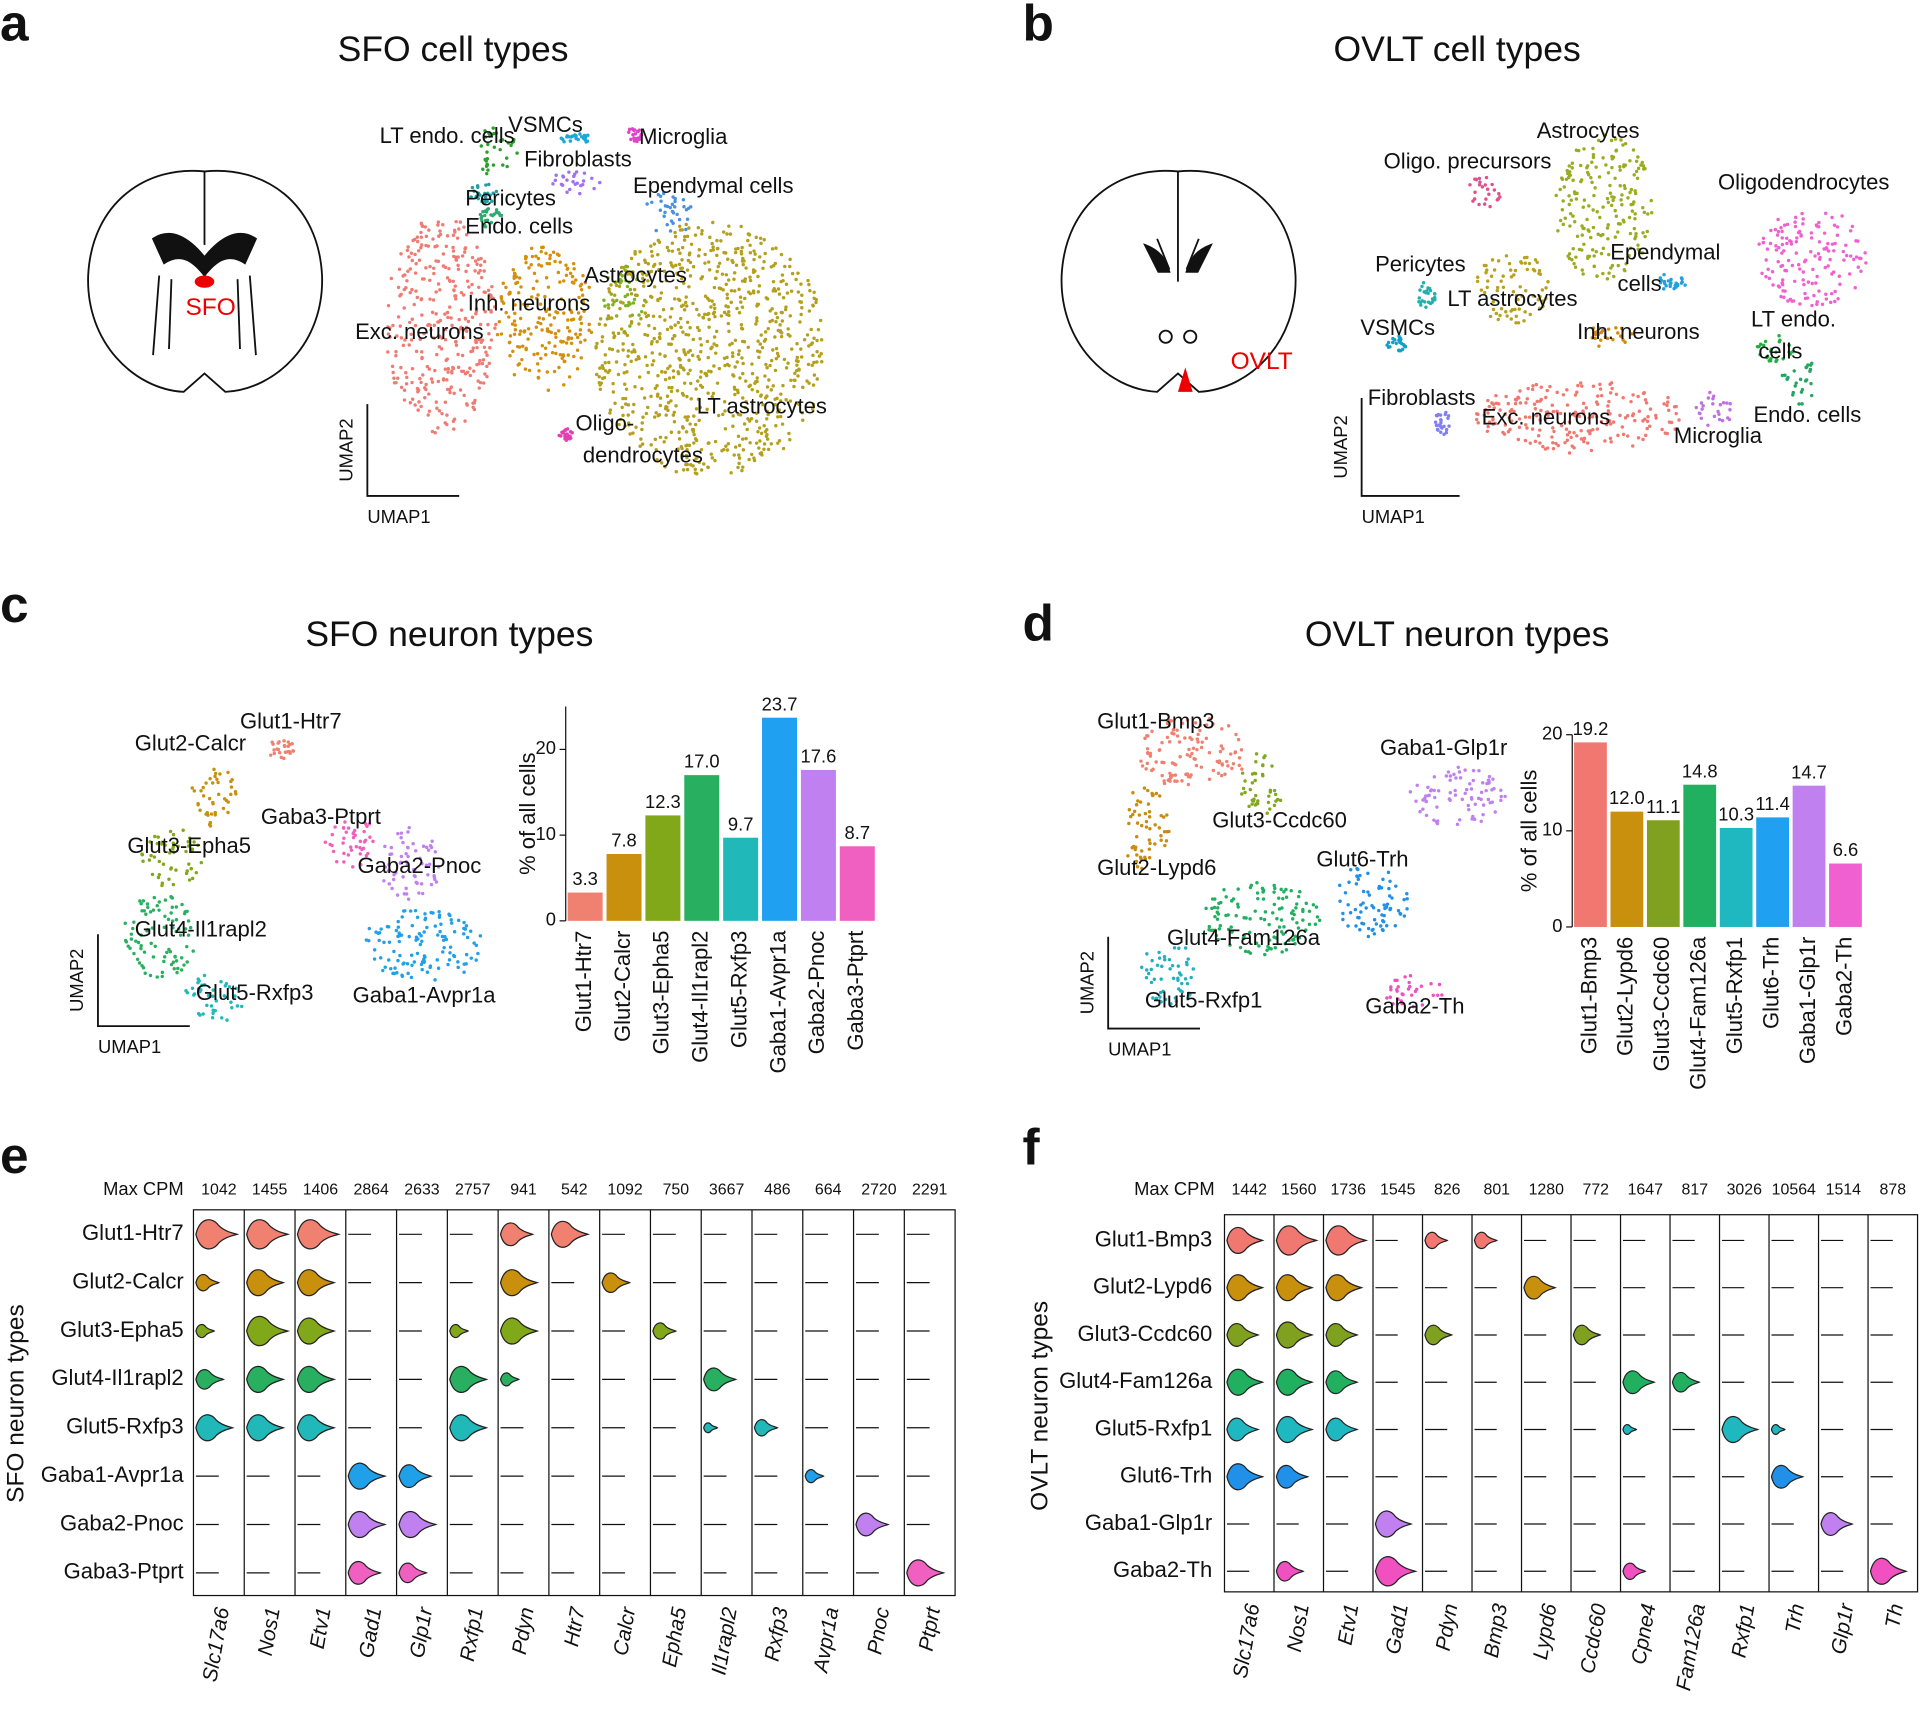  I want to click on max-cpm: 1280, so click(1547, 1189).